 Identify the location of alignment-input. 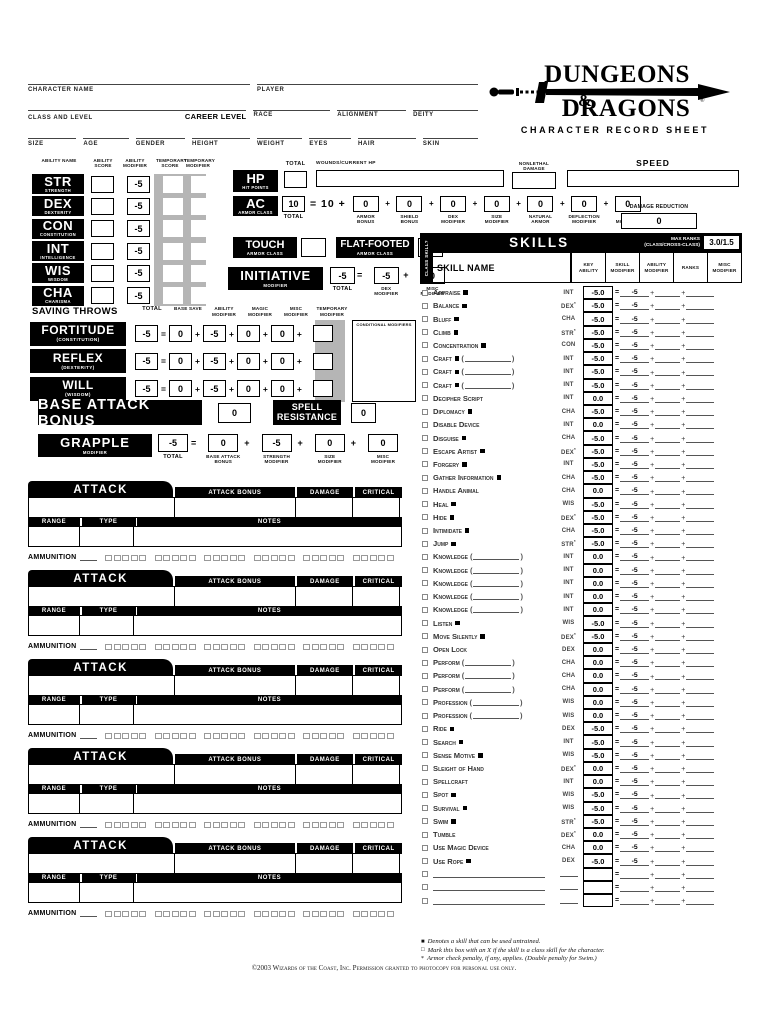
(372, 104).